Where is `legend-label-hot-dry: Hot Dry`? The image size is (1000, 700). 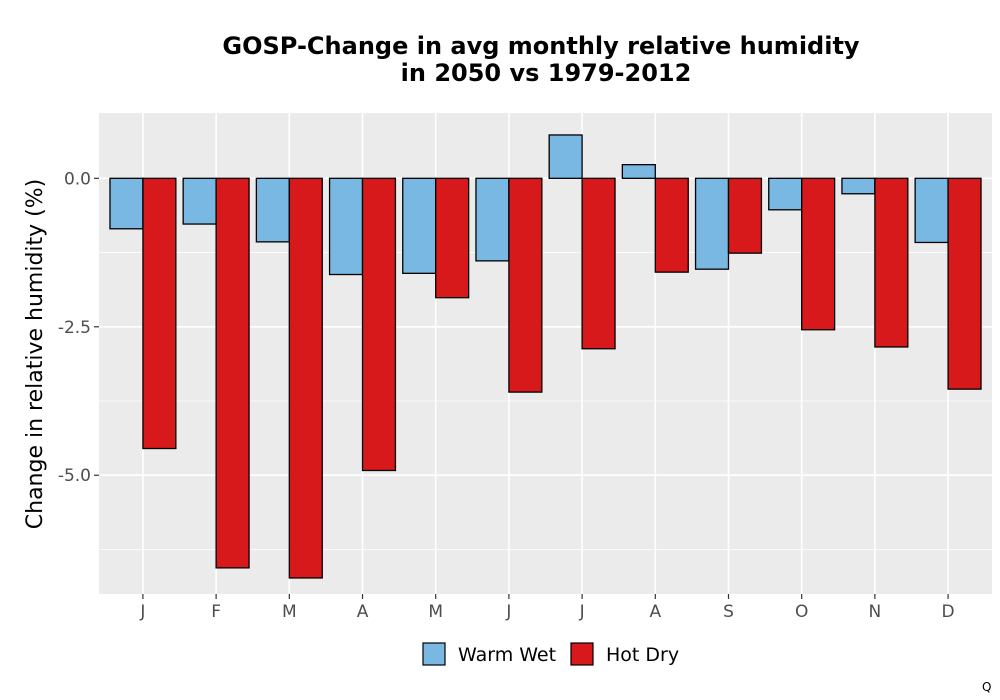 legend-label-hot-dry: Hot Dry is located at coordinates (642, 655).